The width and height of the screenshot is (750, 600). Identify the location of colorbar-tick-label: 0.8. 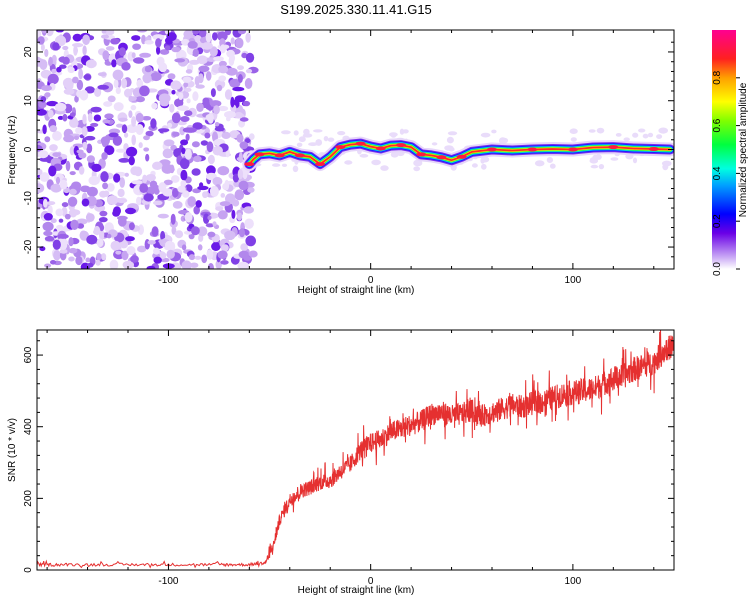
(717, 77).